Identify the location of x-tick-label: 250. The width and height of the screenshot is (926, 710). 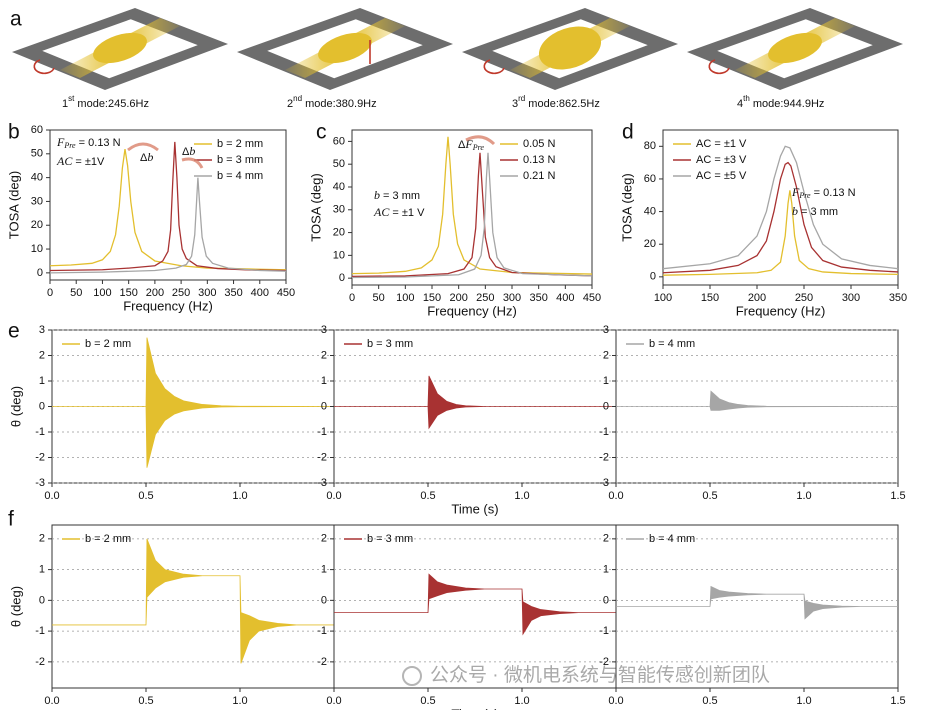
(804, 298).